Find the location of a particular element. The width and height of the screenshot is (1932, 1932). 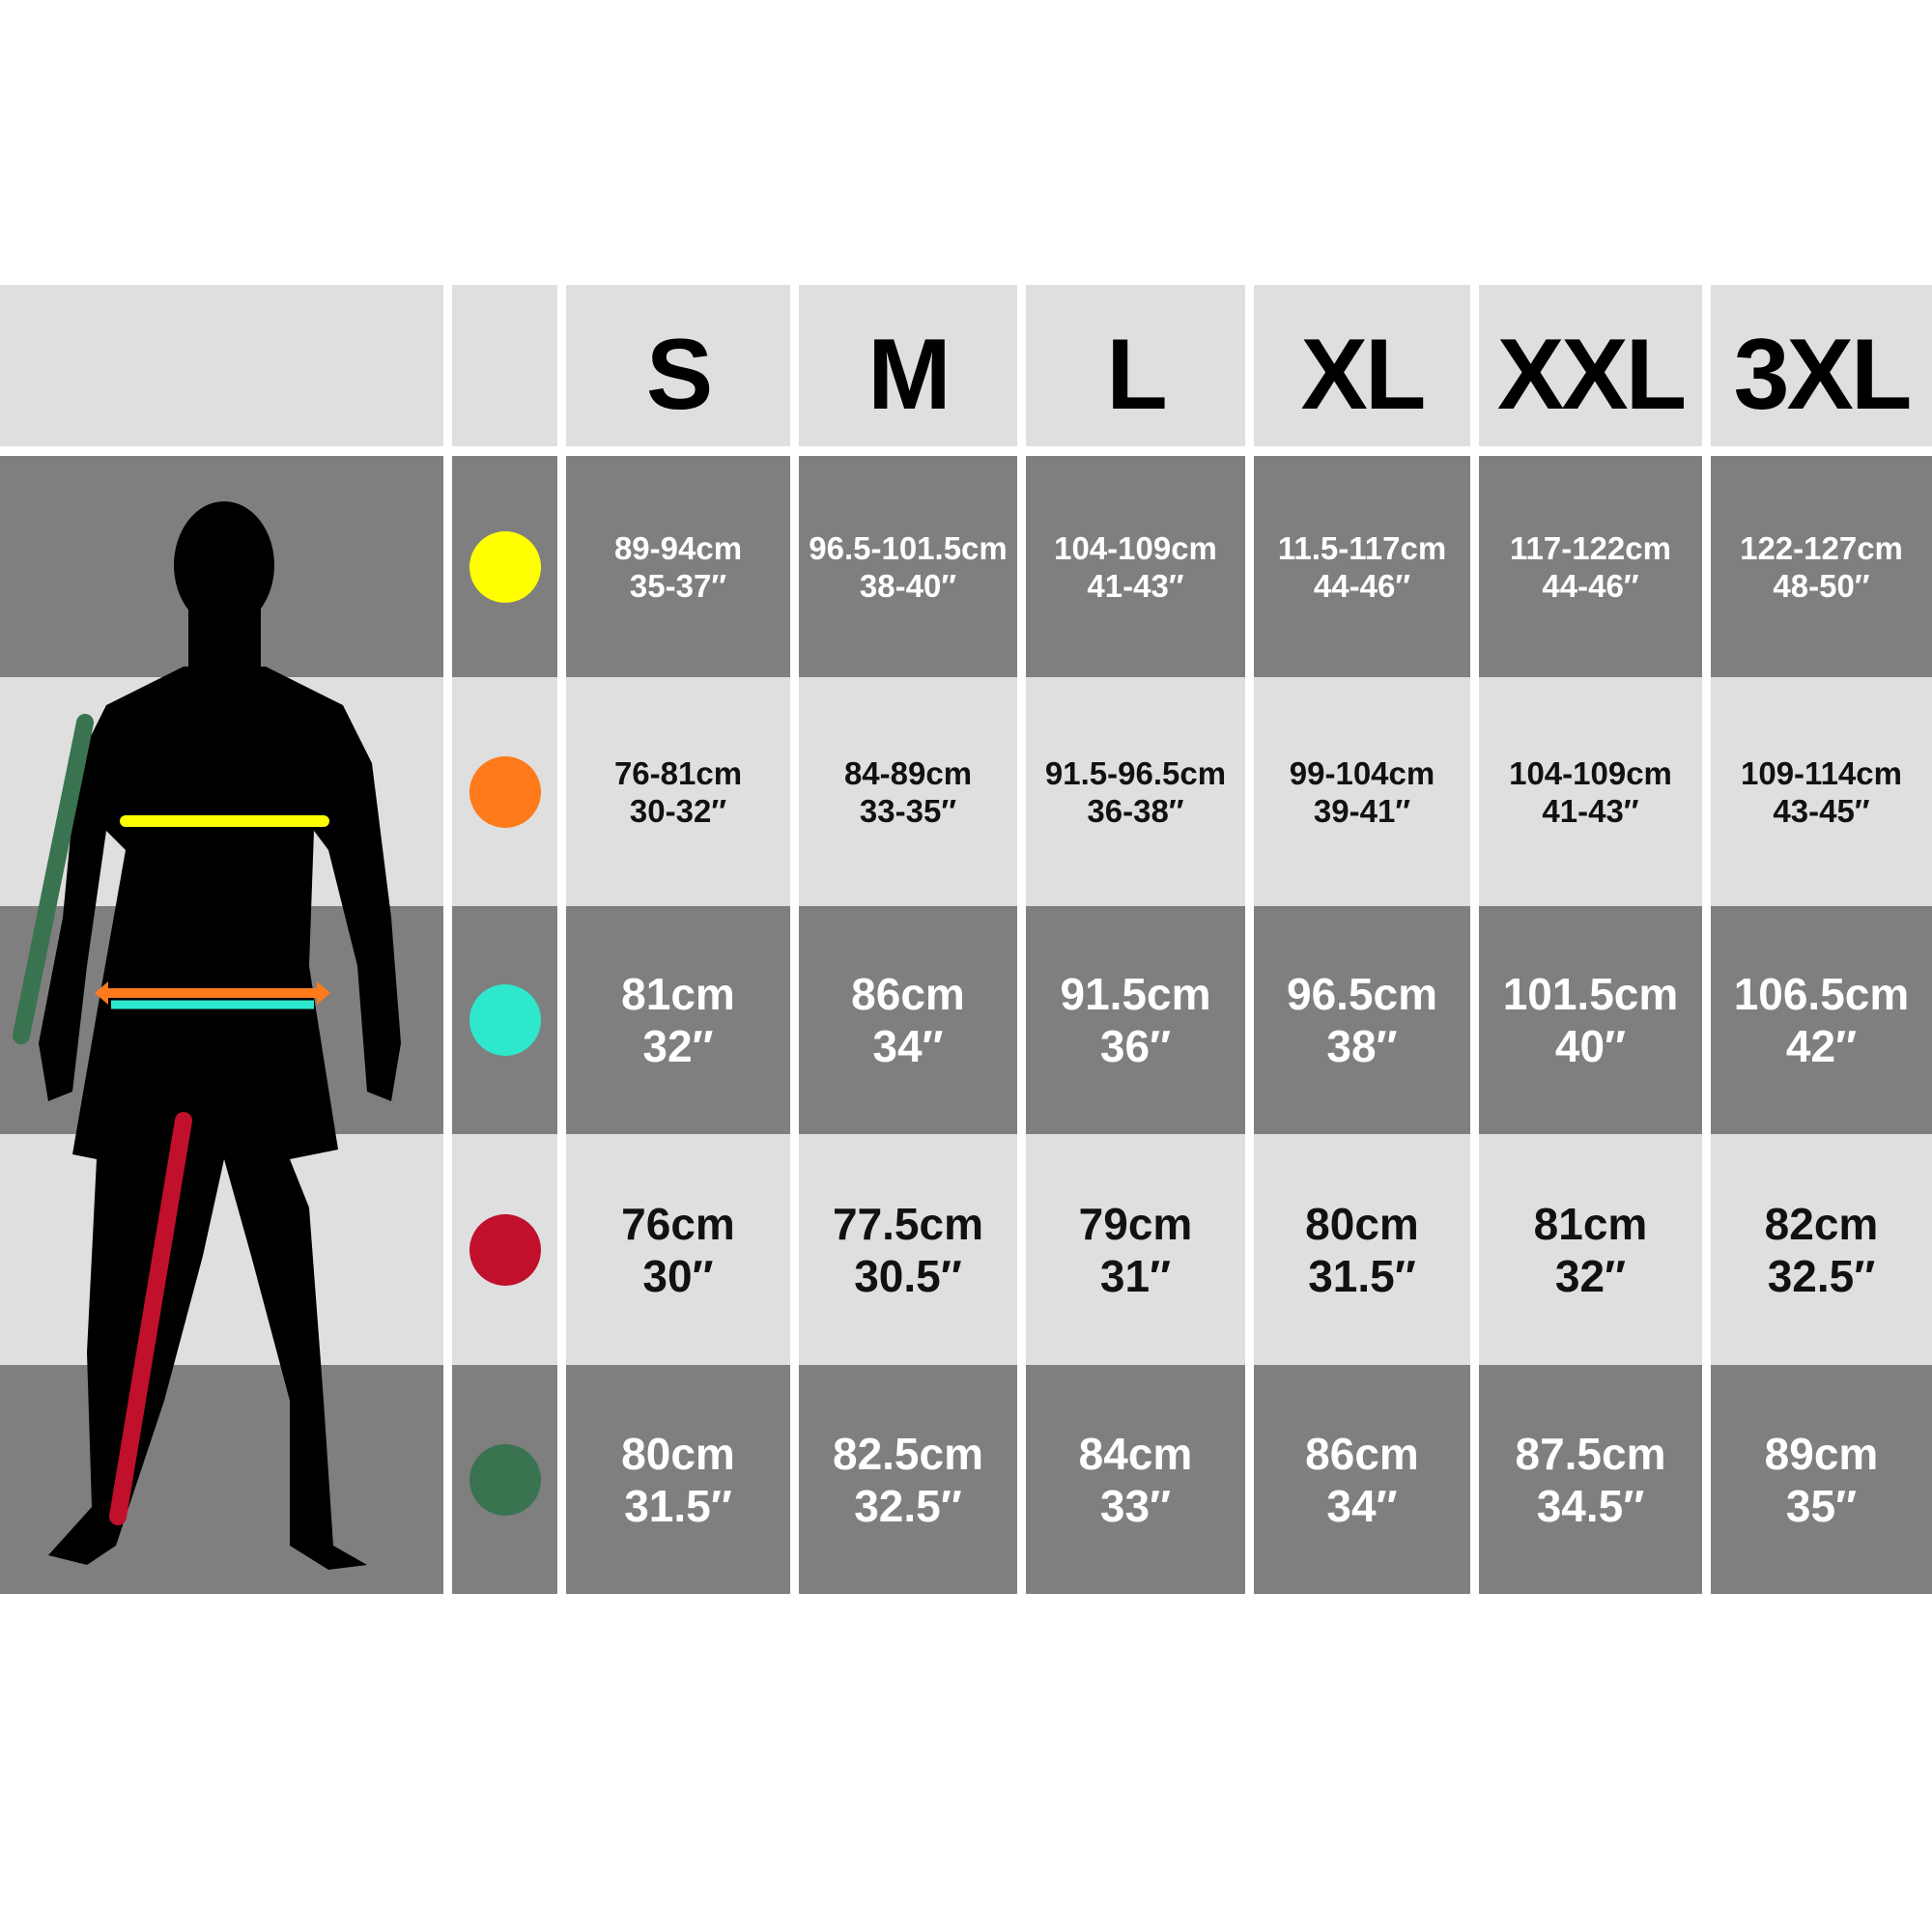

measurement-cell: 76cm 30″ is located at coordinates (678, 1249).